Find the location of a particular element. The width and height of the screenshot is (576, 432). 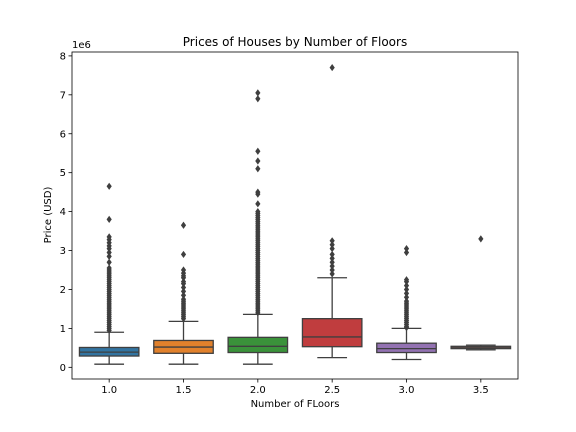

y-tick-label: 8 is located at coordinates (63, 56).